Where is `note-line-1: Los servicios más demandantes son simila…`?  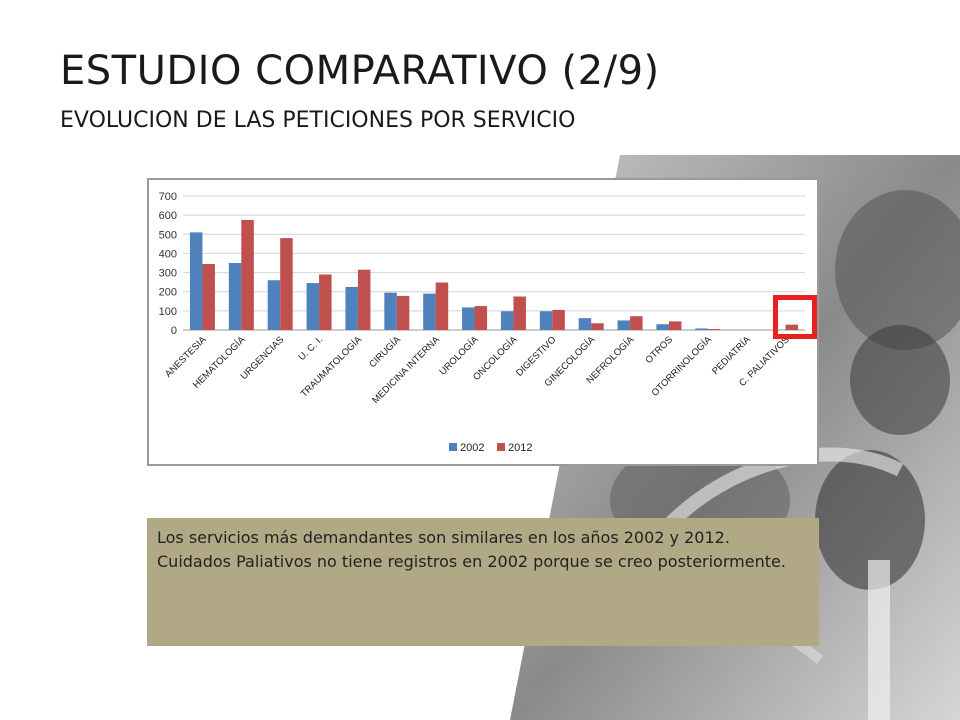
note-line-1: Los servicios más demandantes son simila… is located at coordinates (443, 537).